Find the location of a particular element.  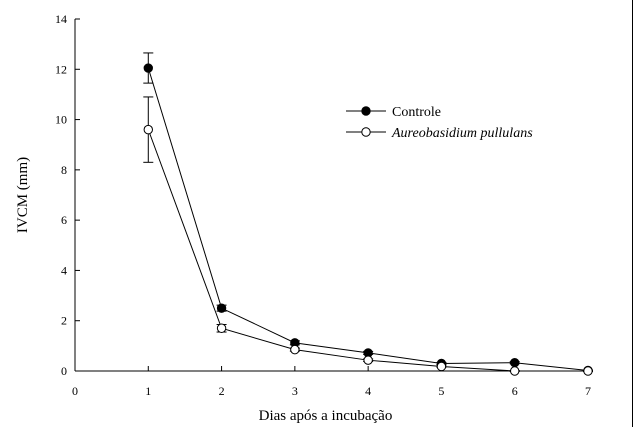

y-tick-label: 8 is located at coordinates (64, 170).